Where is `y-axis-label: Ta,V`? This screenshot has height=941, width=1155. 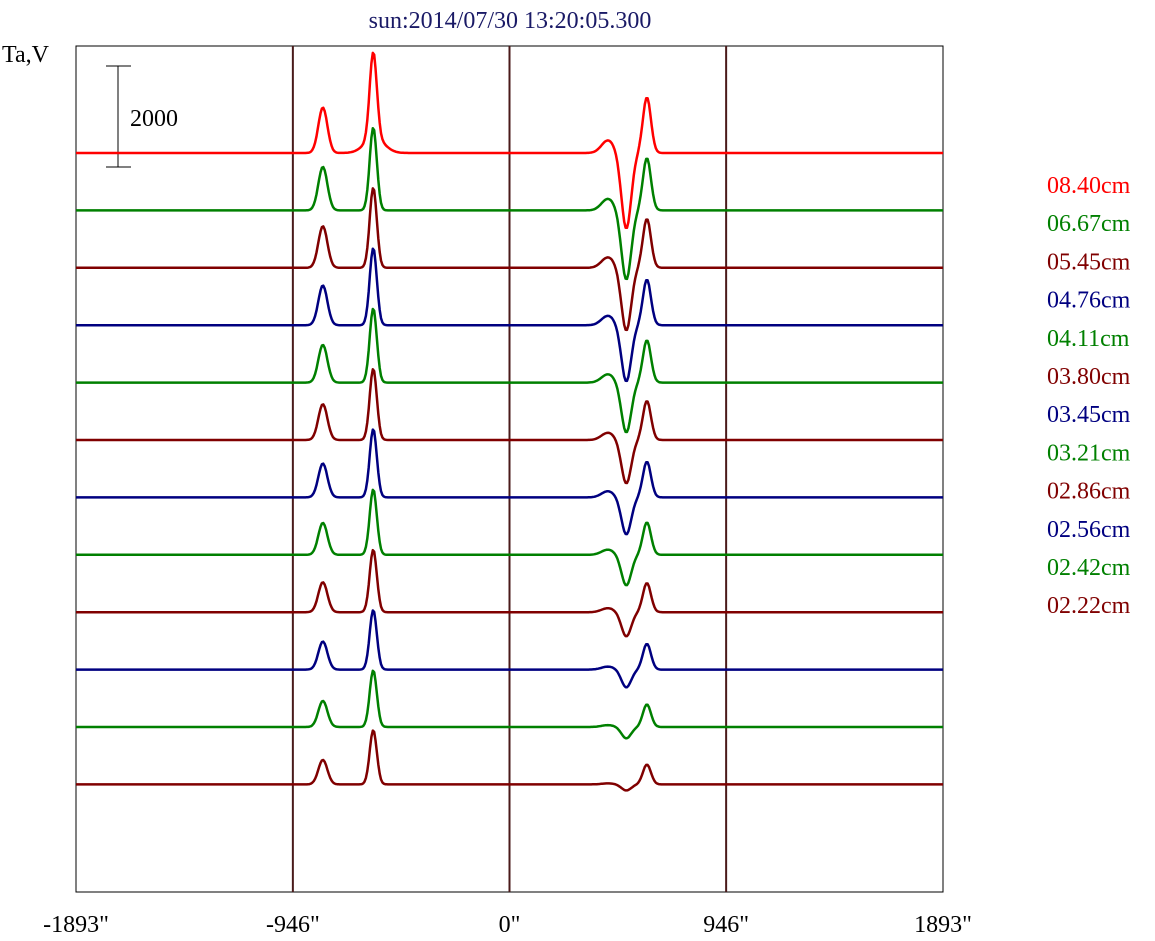 y-axis-label: Ta,V is located at coordinates (26, 55).